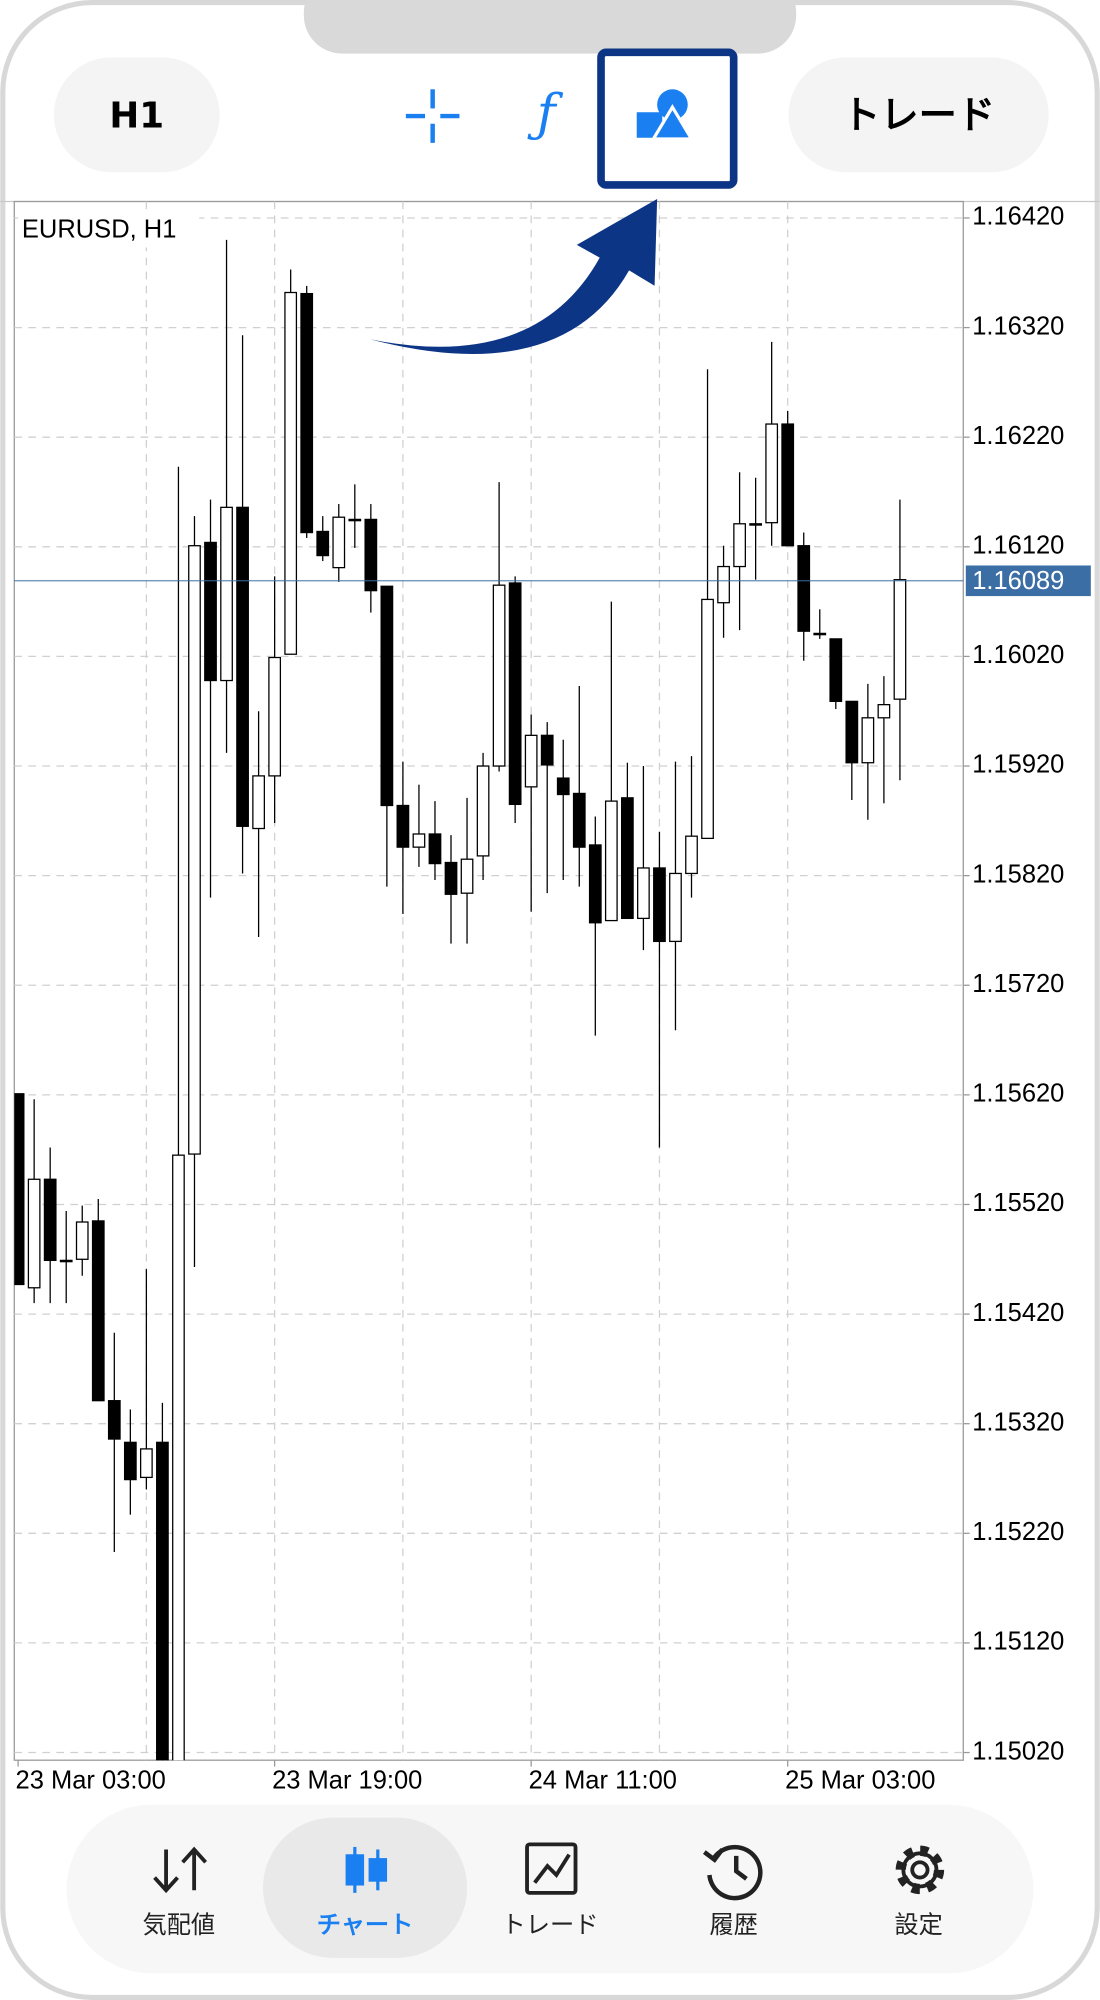 This screenshot has height=2000, width=1100. Describe the element at coordinates (1018, 1422) in the screenshot. I see `y-tick-label: 1.15320` at that location.